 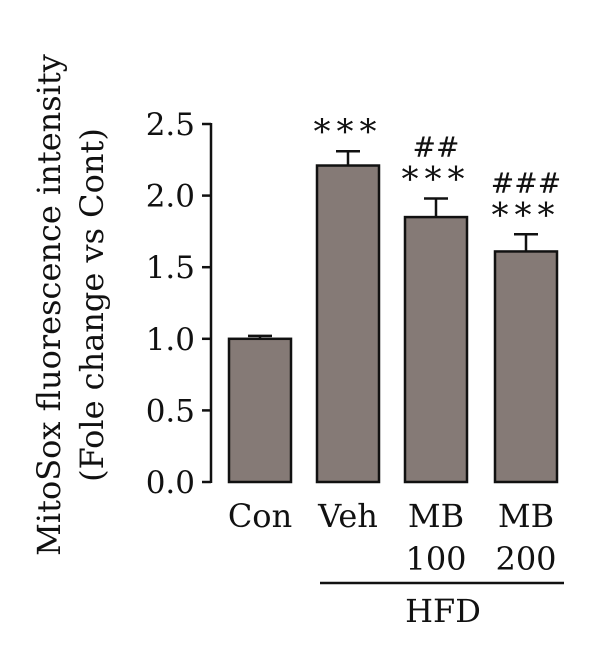 What do you see at coordinates (170, 125) in the screenshot?
I see `y-tick-label: 2.5` at bounding box center [170, 125].